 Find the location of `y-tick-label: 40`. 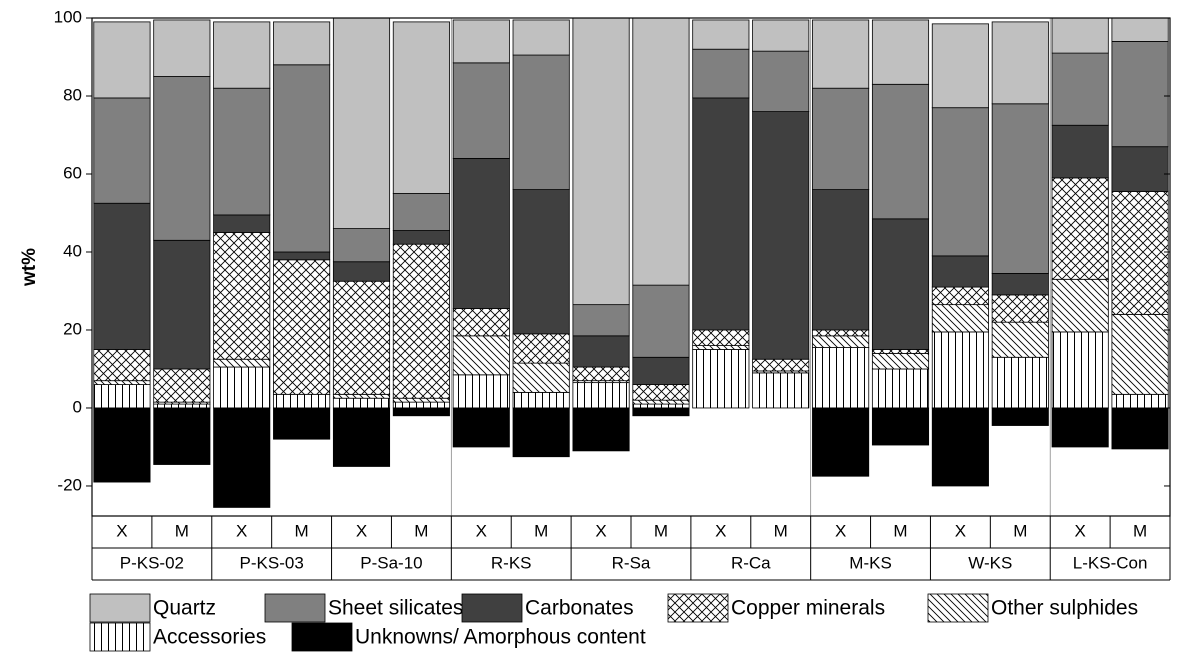

y-tick-label: 40 is located at coordinates (72, 250).